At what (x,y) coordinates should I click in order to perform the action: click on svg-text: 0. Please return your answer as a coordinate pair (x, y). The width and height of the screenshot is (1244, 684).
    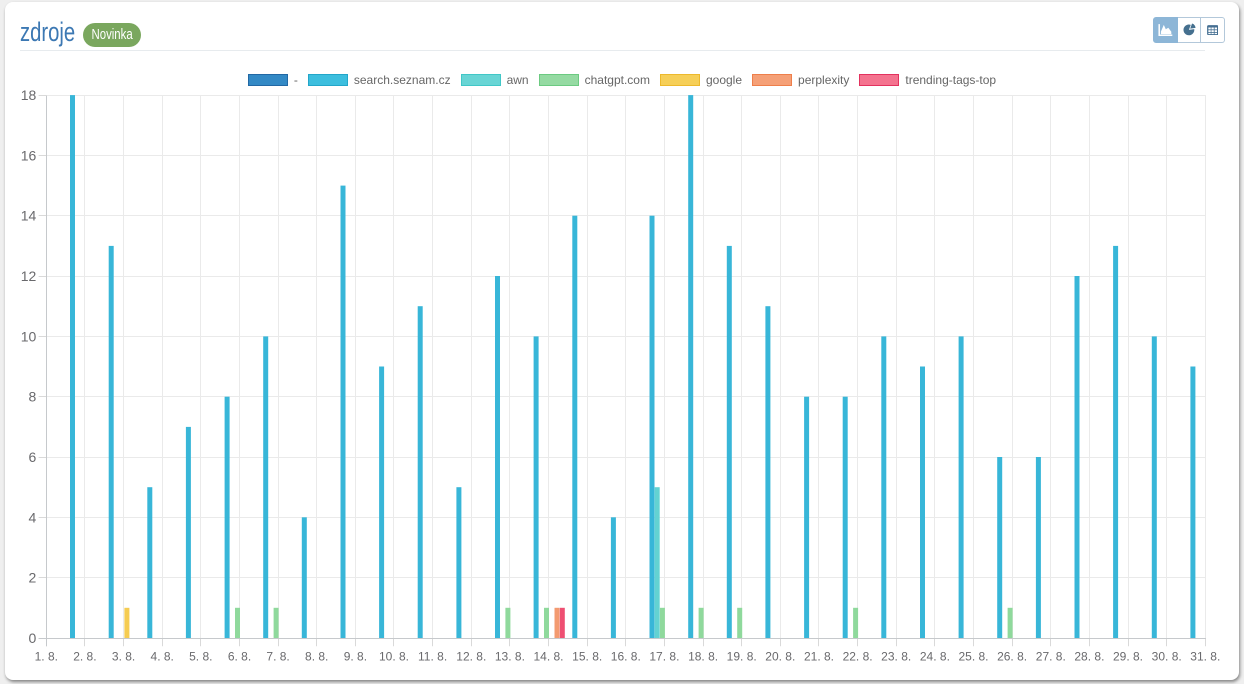
    Looking at the image, I should click on (33, 638).